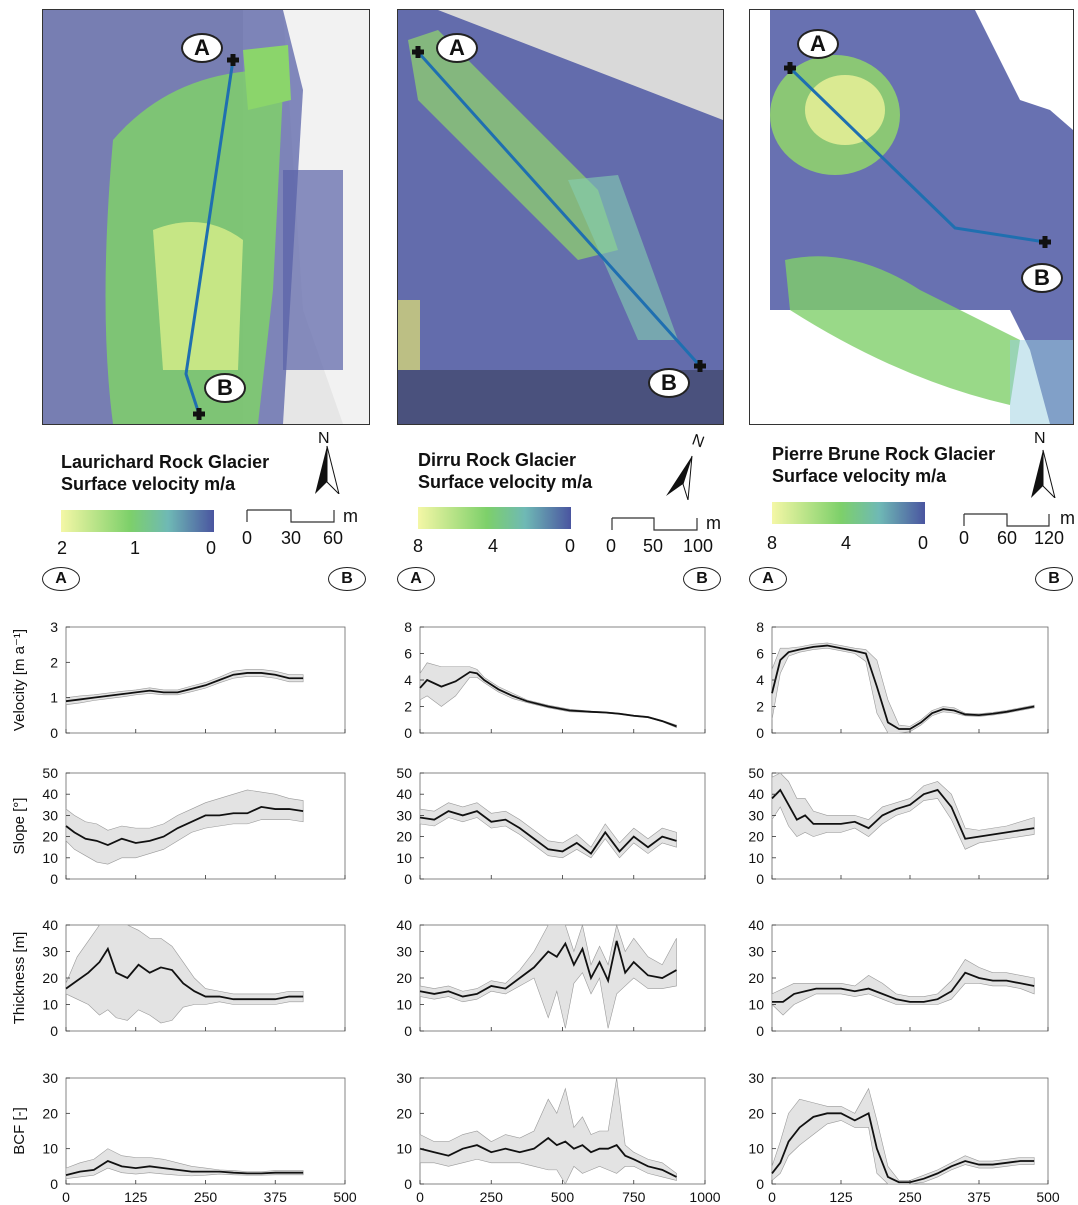 The image size is (1078, 1205). I want to click on y-tick-label: 1, so click(54, 698).